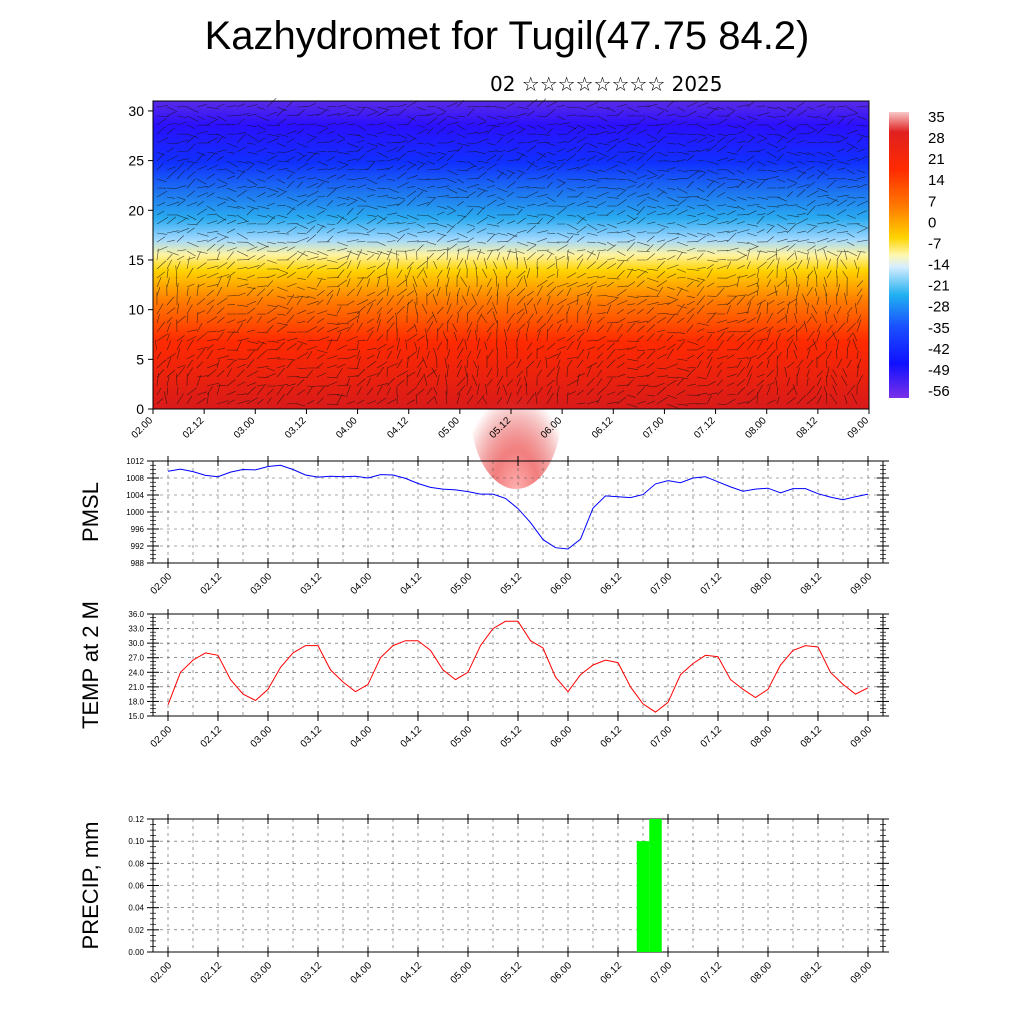 The image size is (1024, 1024). I want to click on heatmap-x-tick-label: 06.12, so click(603, 428).